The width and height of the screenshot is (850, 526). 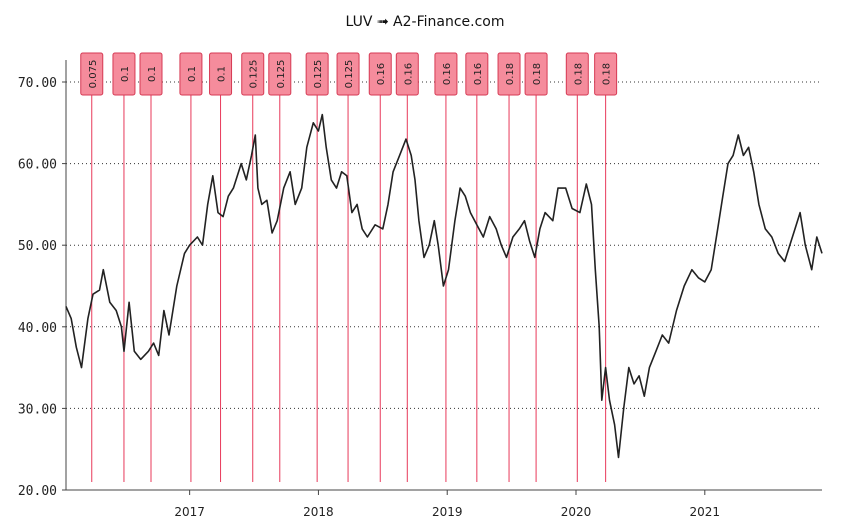 I want to click on chart-title: LUV ➟ A2-Finance.com, so click(x=424, y=22).